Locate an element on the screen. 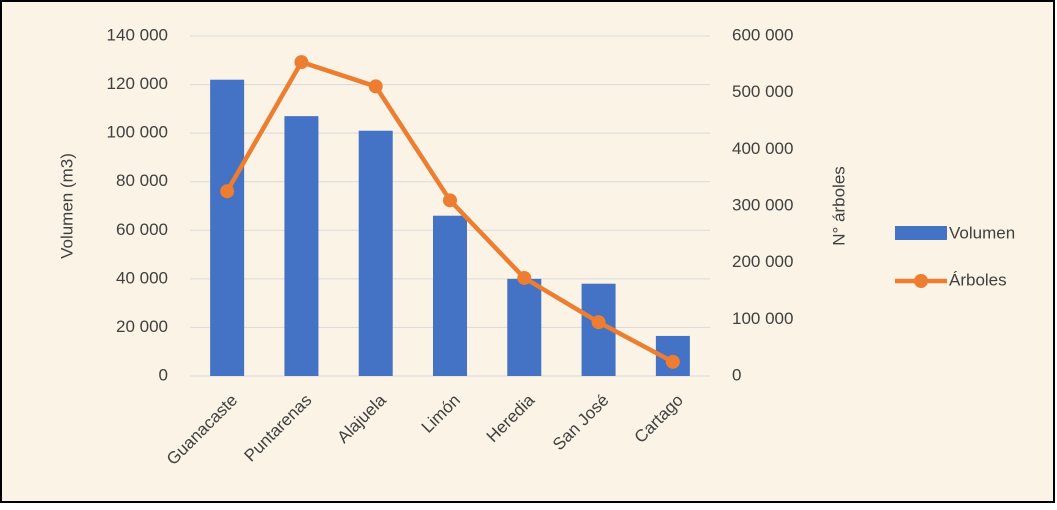 Image resolution: width=1057 pixels, height=510 pixels. y-tick-label: 40 000 is located at coordinates (142, 277).